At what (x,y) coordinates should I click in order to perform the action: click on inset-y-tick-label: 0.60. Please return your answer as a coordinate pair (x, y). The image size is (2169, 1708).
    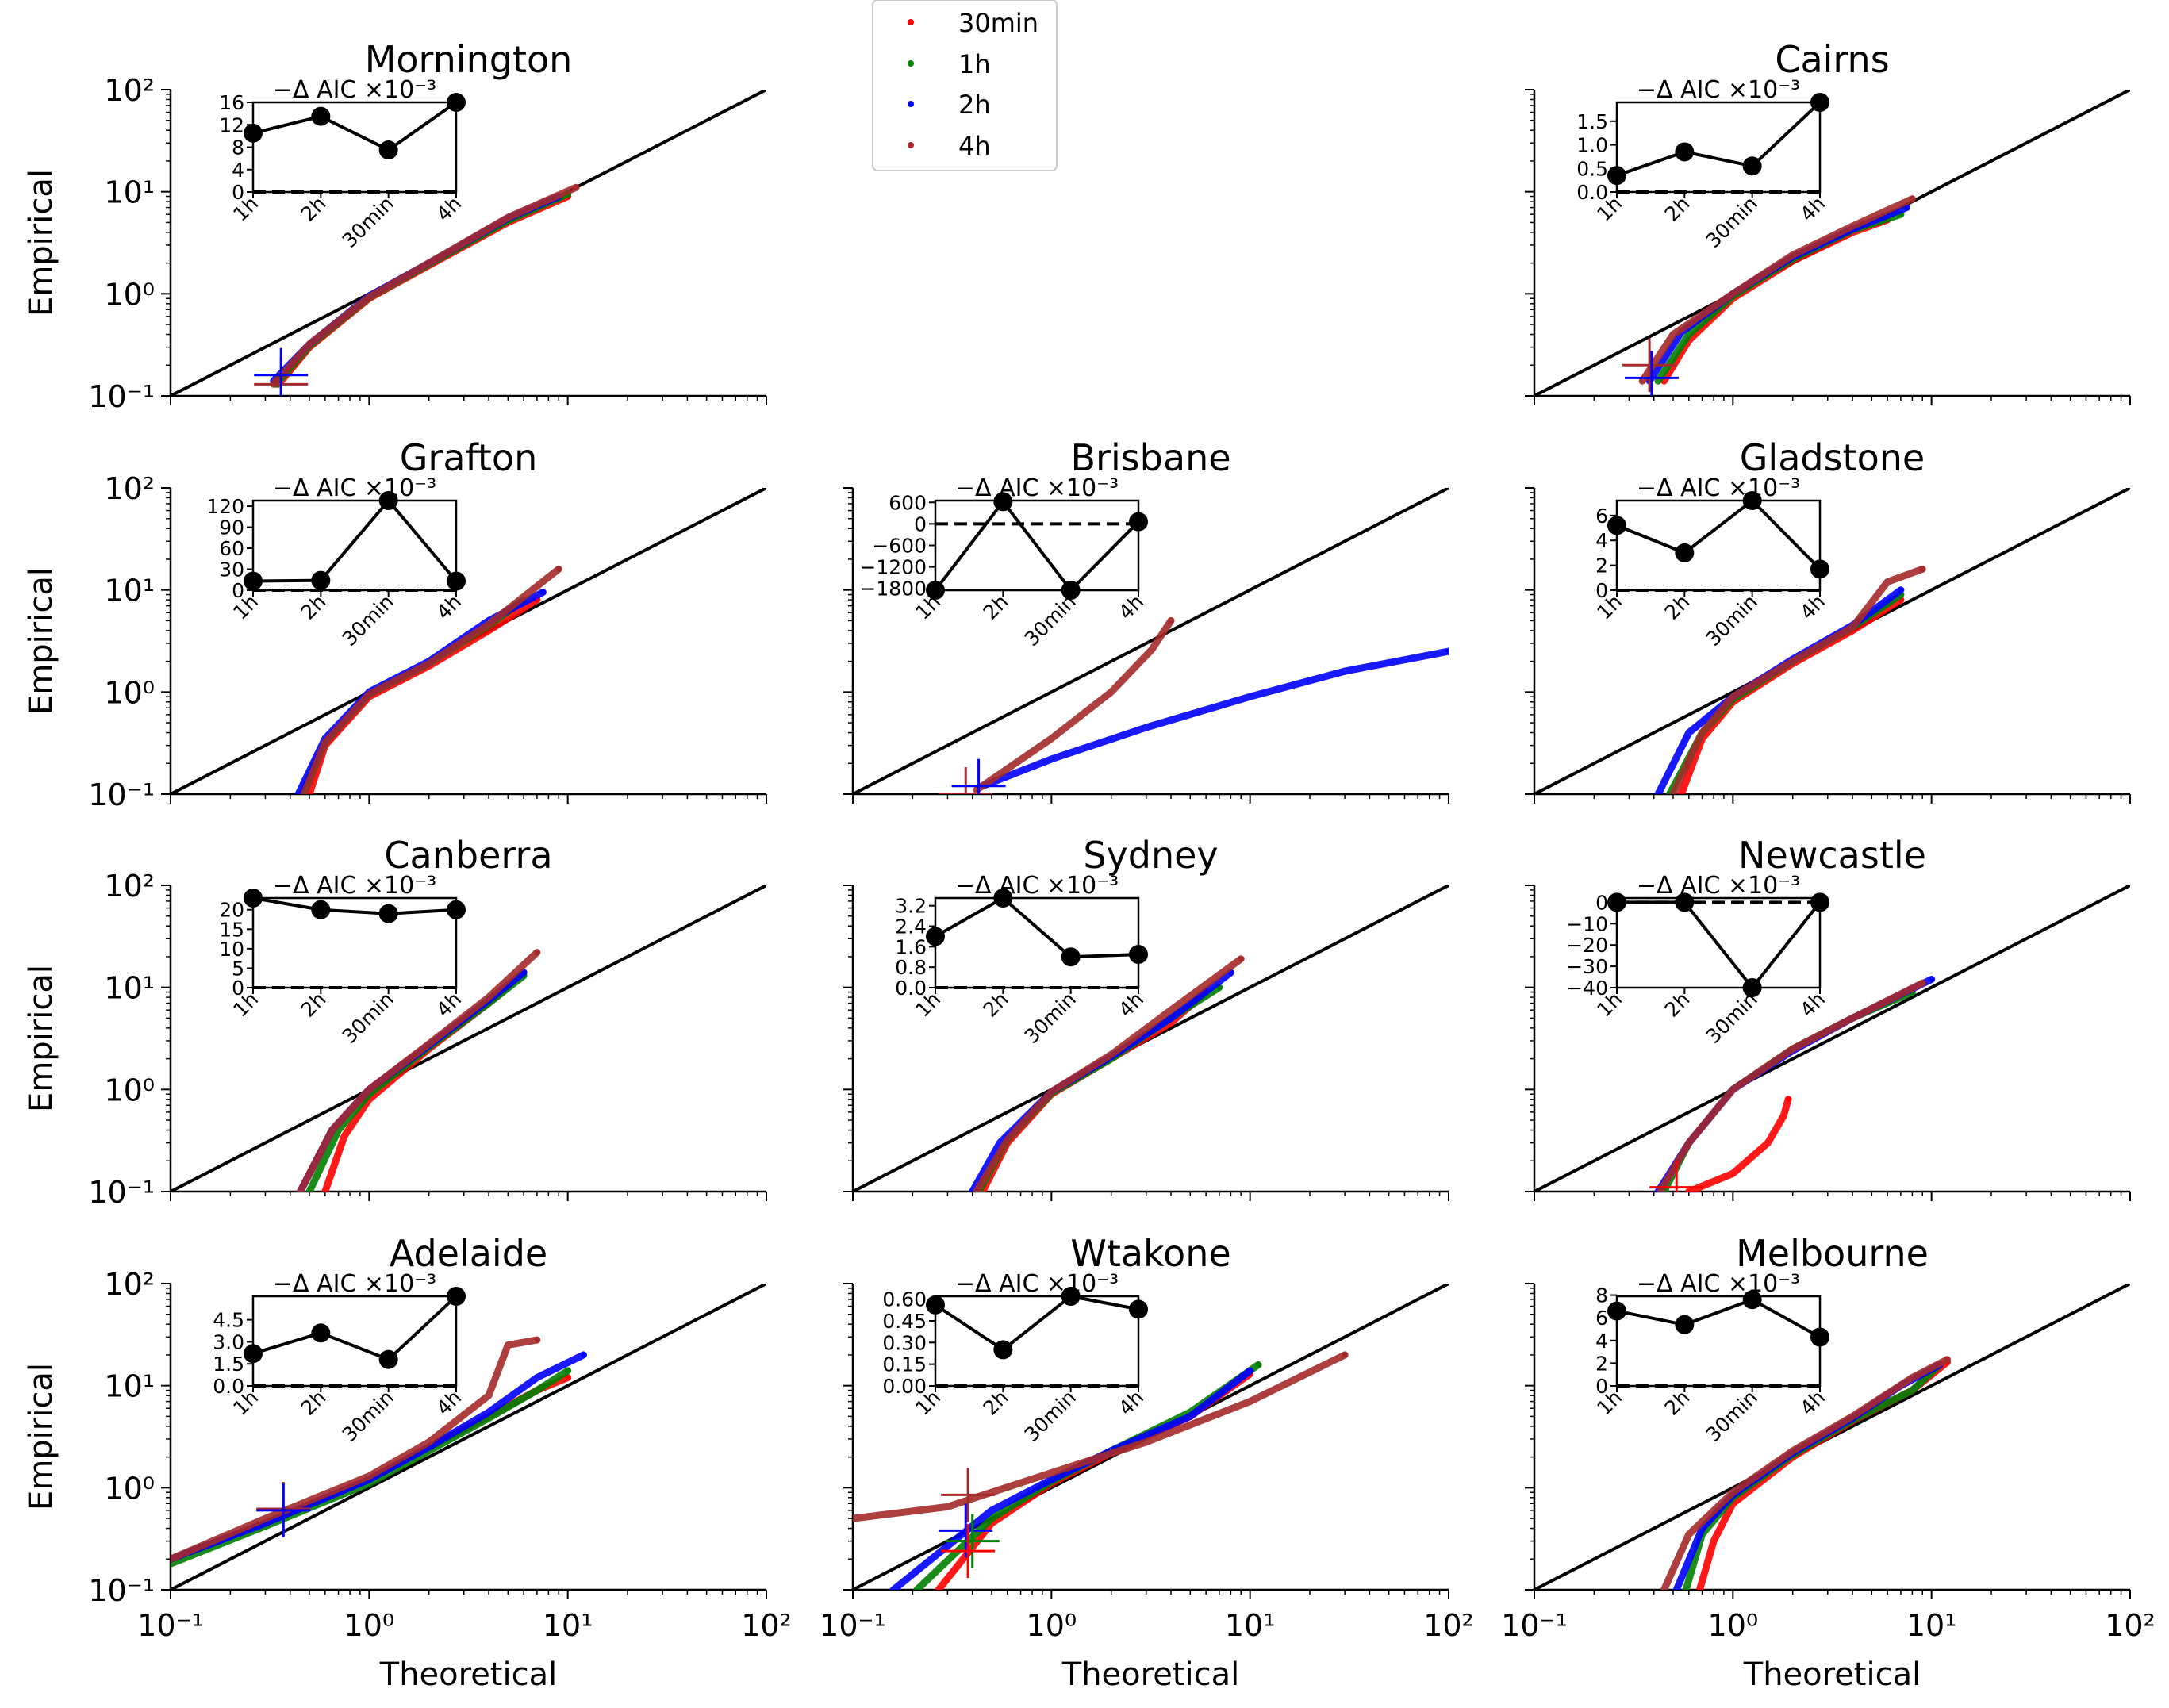
    Looking at the image, I should click on (904, 1299).